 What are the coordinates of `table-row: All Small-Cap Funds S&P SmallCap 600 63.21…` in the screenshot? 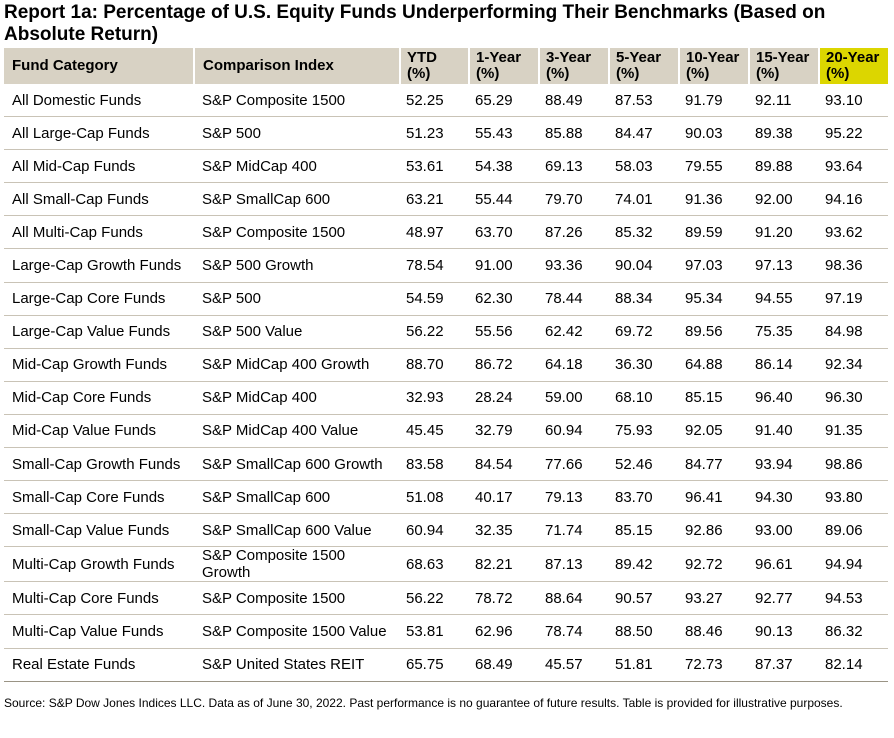 It's located at (446, 199).